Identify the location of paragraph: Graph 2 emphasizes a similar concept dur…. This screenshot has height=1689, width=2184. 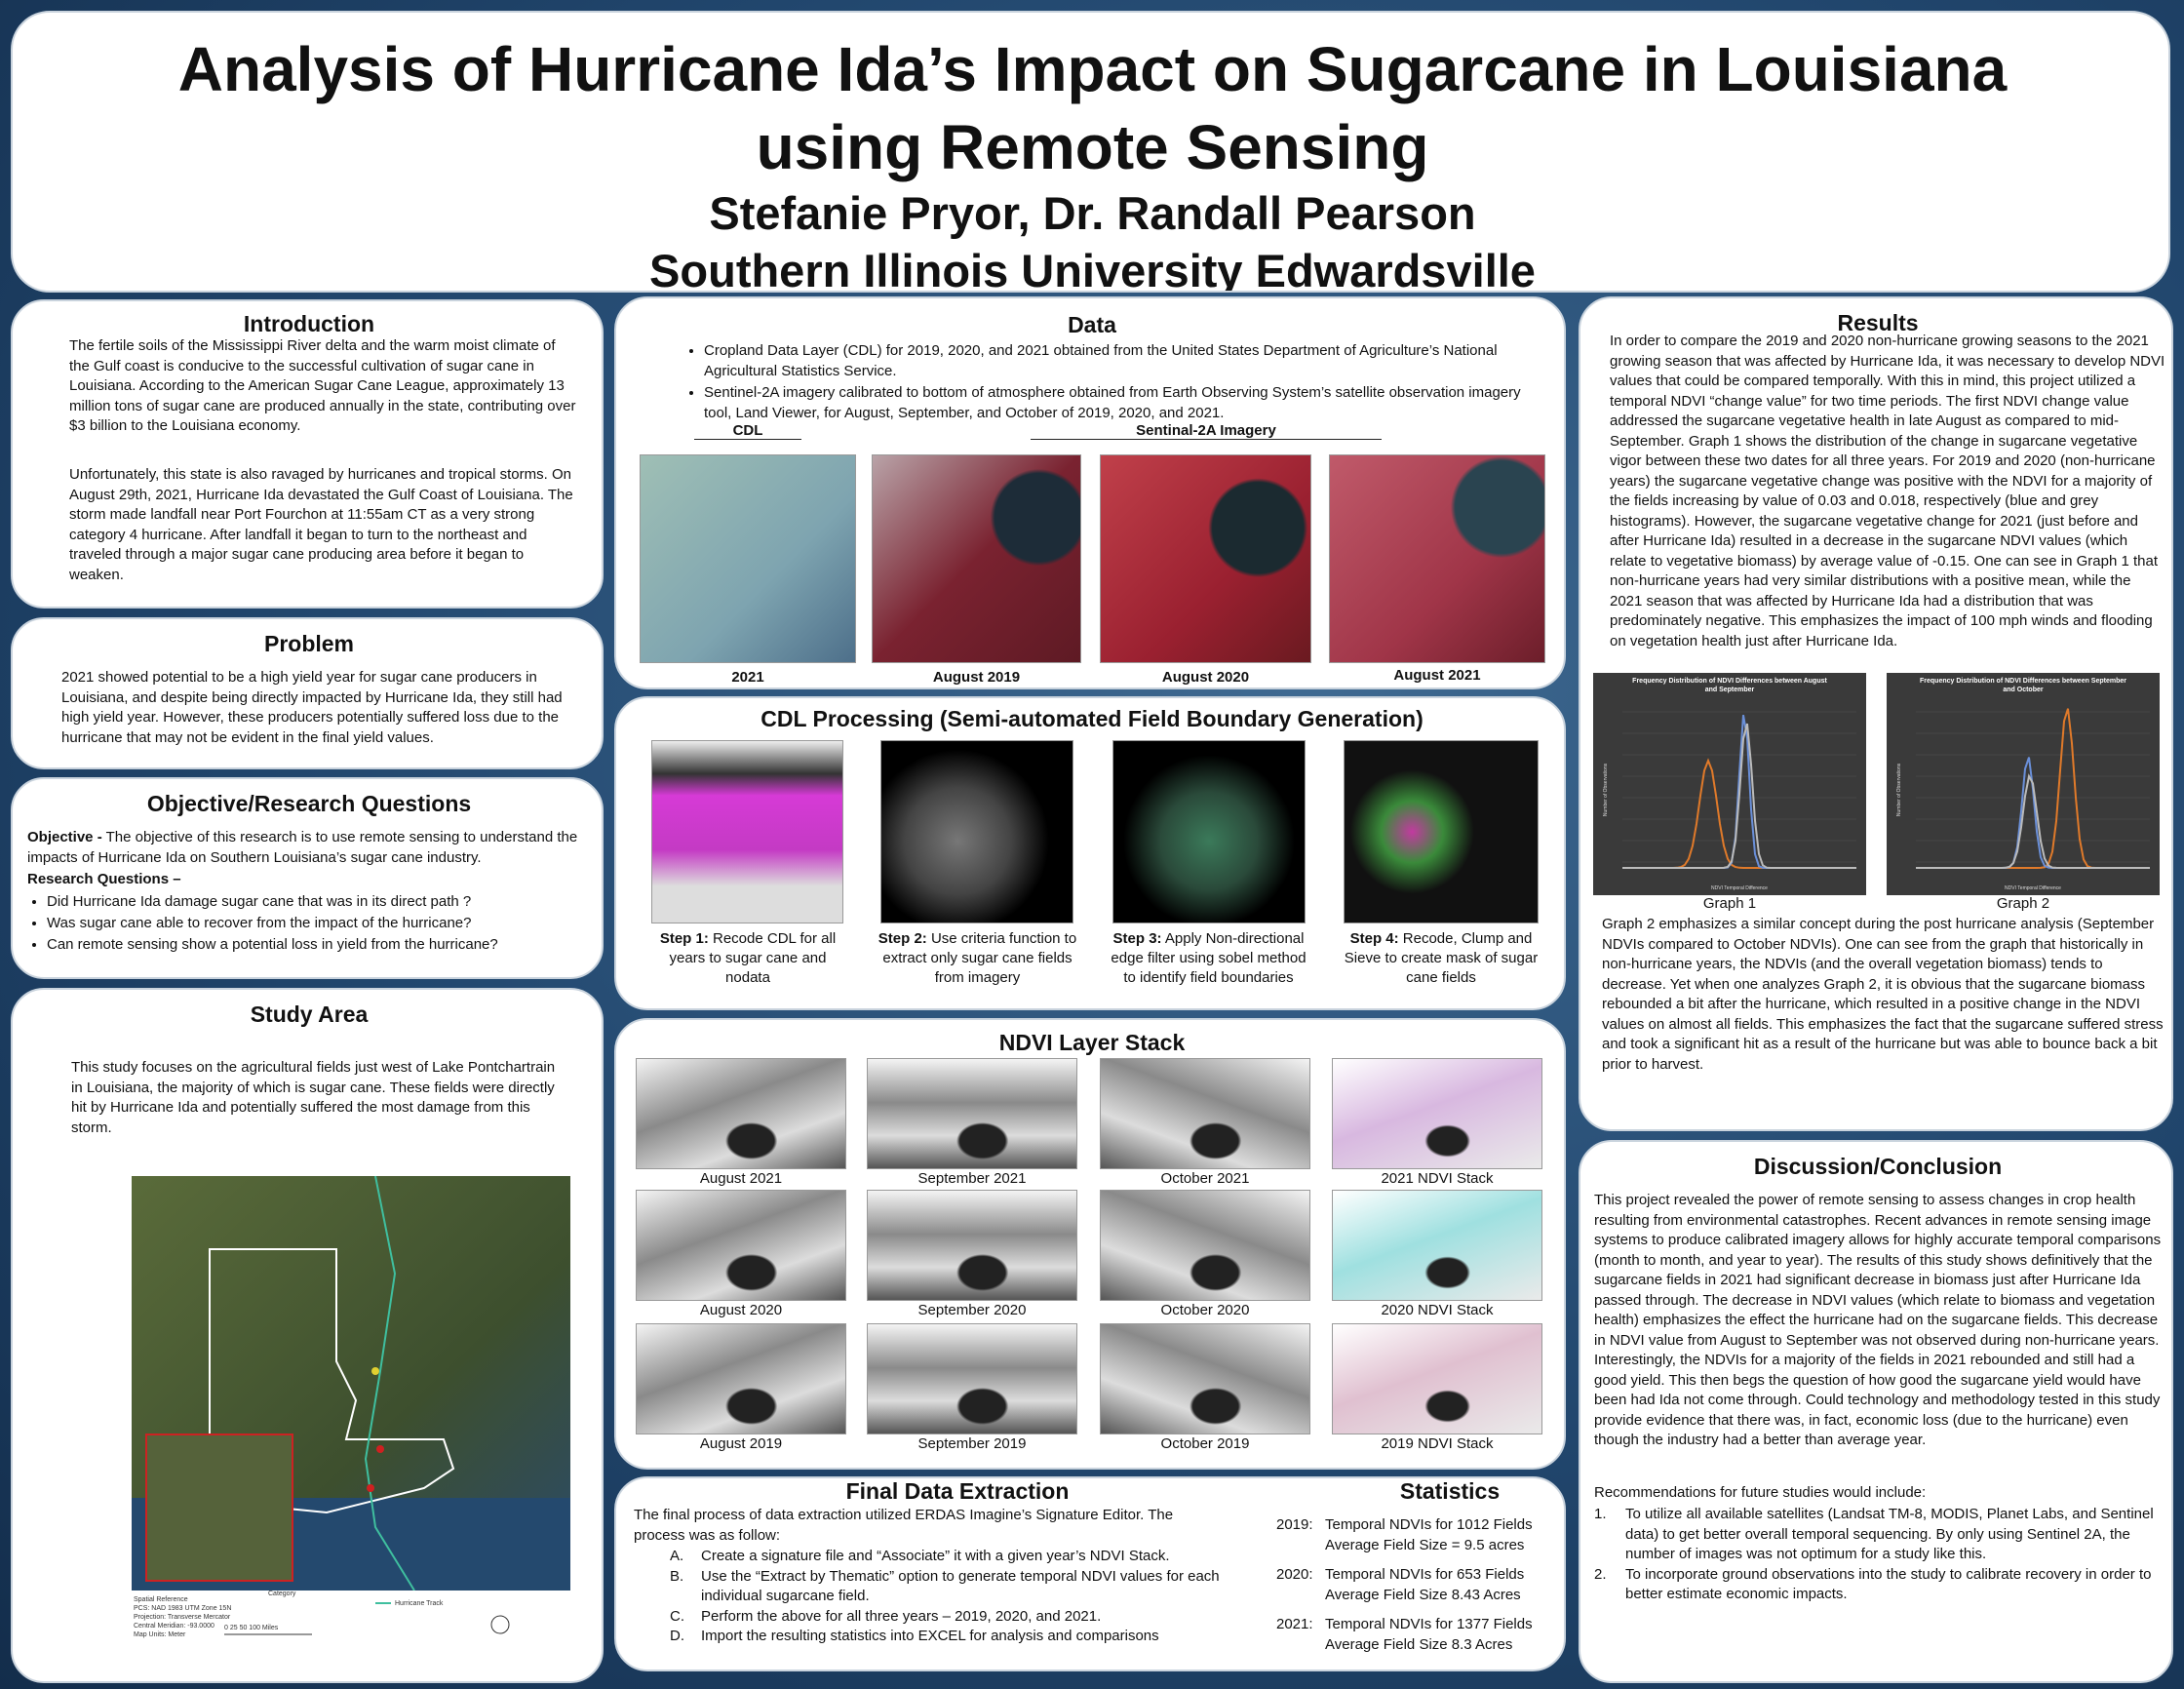
(1883, 994).